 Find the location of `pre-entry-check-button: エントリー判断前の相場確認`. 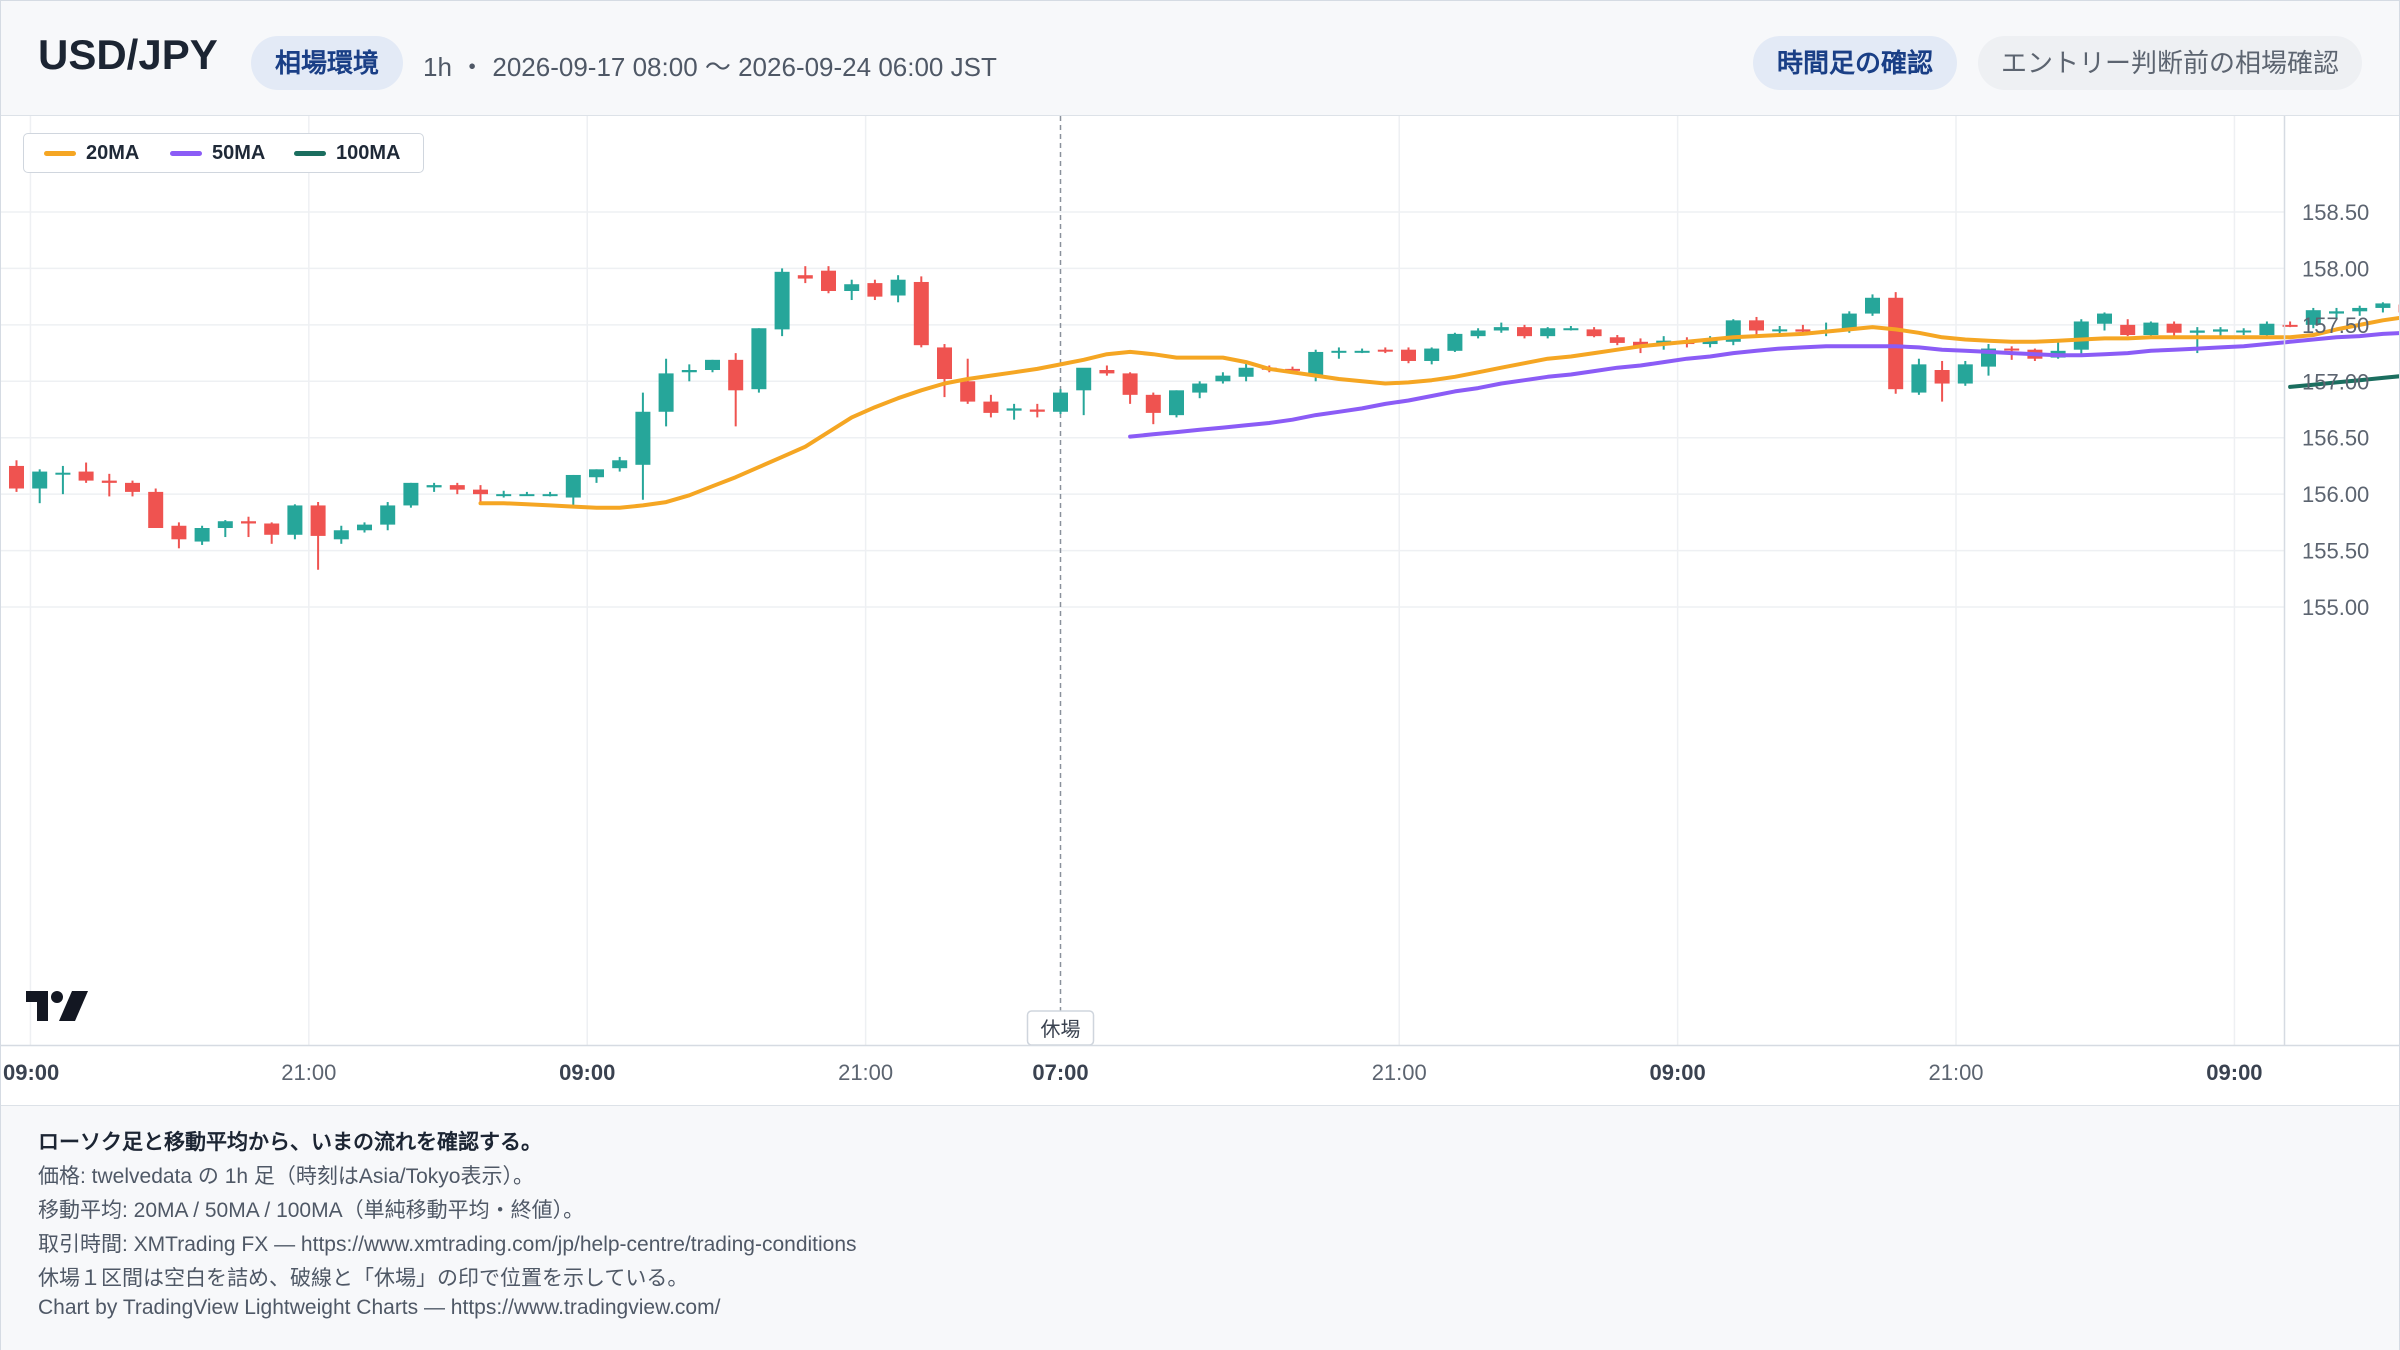

pre-entry-check-button: エントリー判断前の相場確認 is located at coordinates (2170, 63).